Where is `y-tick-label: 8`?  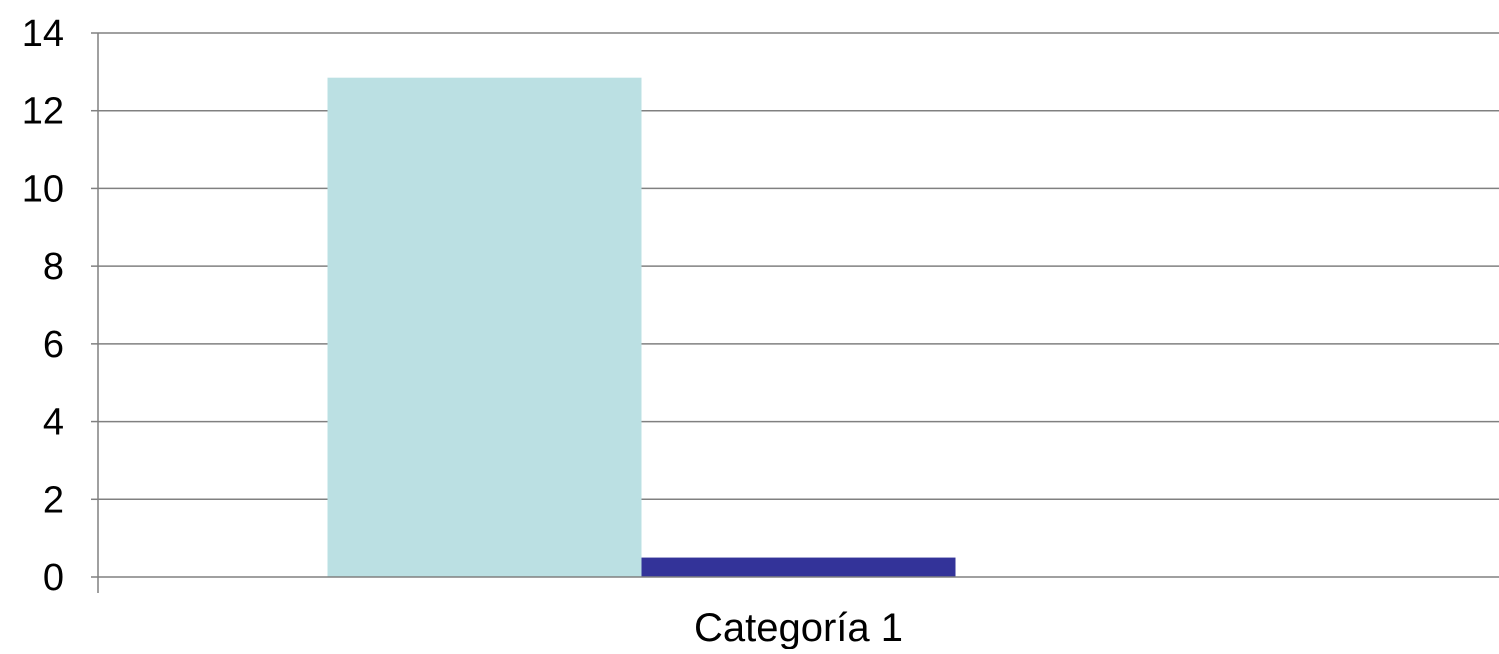 y-tick-label: 8 is located at coordinates (53, 267).